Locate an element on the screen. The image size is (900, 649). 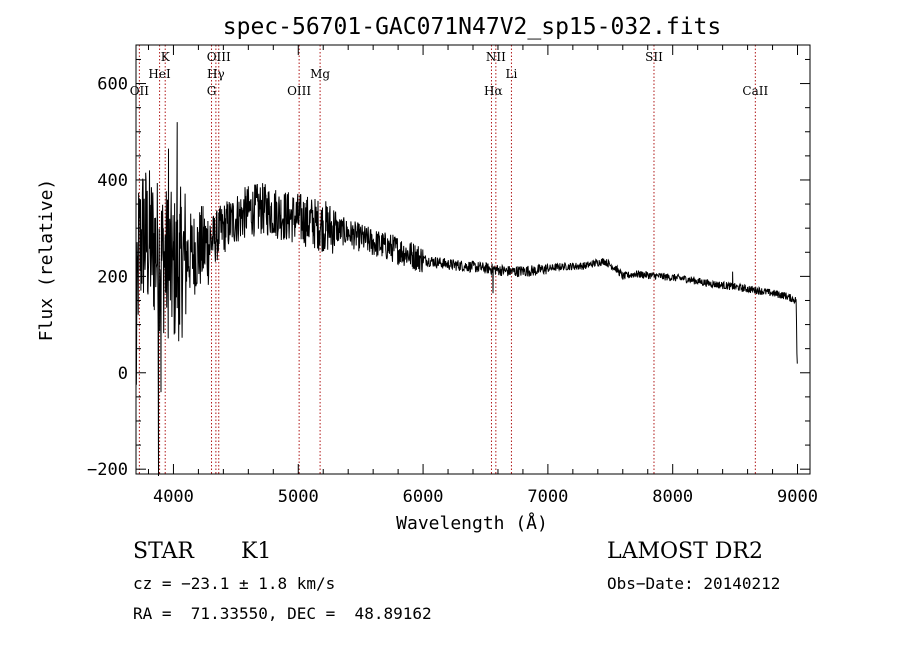
y-axis-label: Flux (relative) is located at coordinates (46, 260).